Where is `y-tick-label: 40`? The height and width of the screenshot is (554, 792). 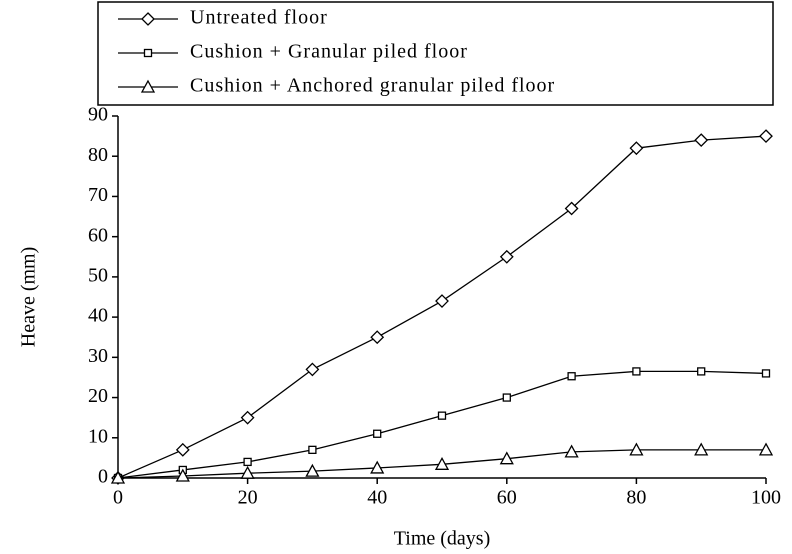 y-tick-label: 40 is located at coordinates (98, 316).